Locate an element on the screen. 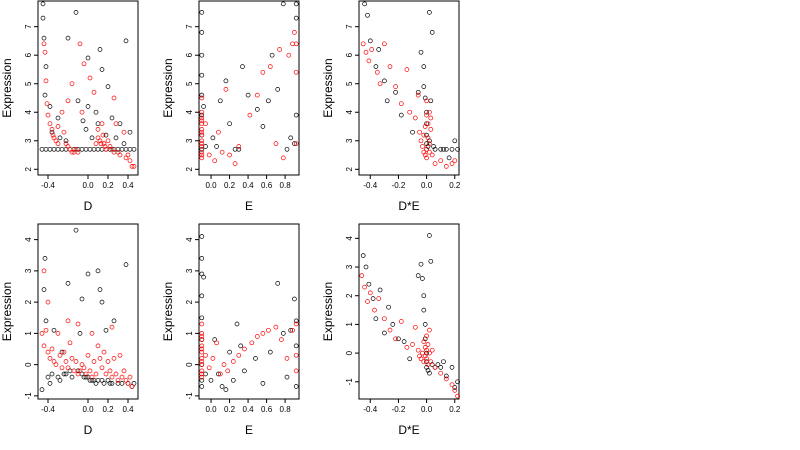 The height and width of the screenshot is (450, 800). x-tick-label: -0.4 is located at coordinates (370, 185).